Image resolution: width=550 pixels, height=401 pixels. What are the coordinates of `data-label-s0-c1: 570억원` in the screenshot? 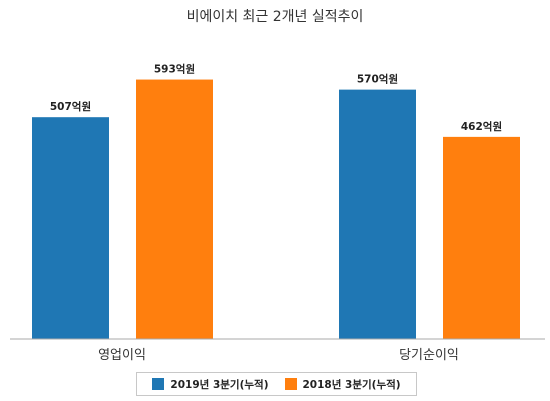 It's located at (377, 79).